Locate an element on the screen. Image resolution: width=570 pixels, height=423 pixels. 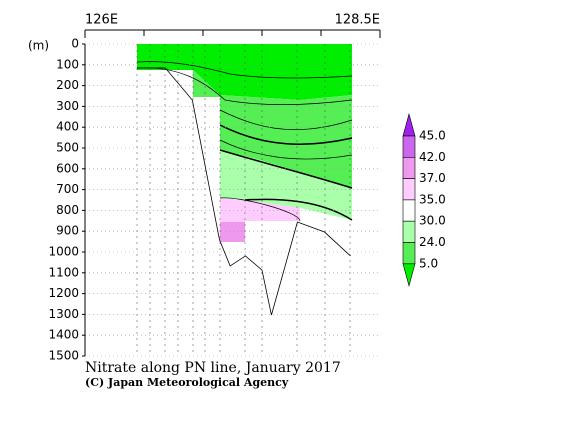
colorbar-label: 42.0 is located at coordinates (432, 157).